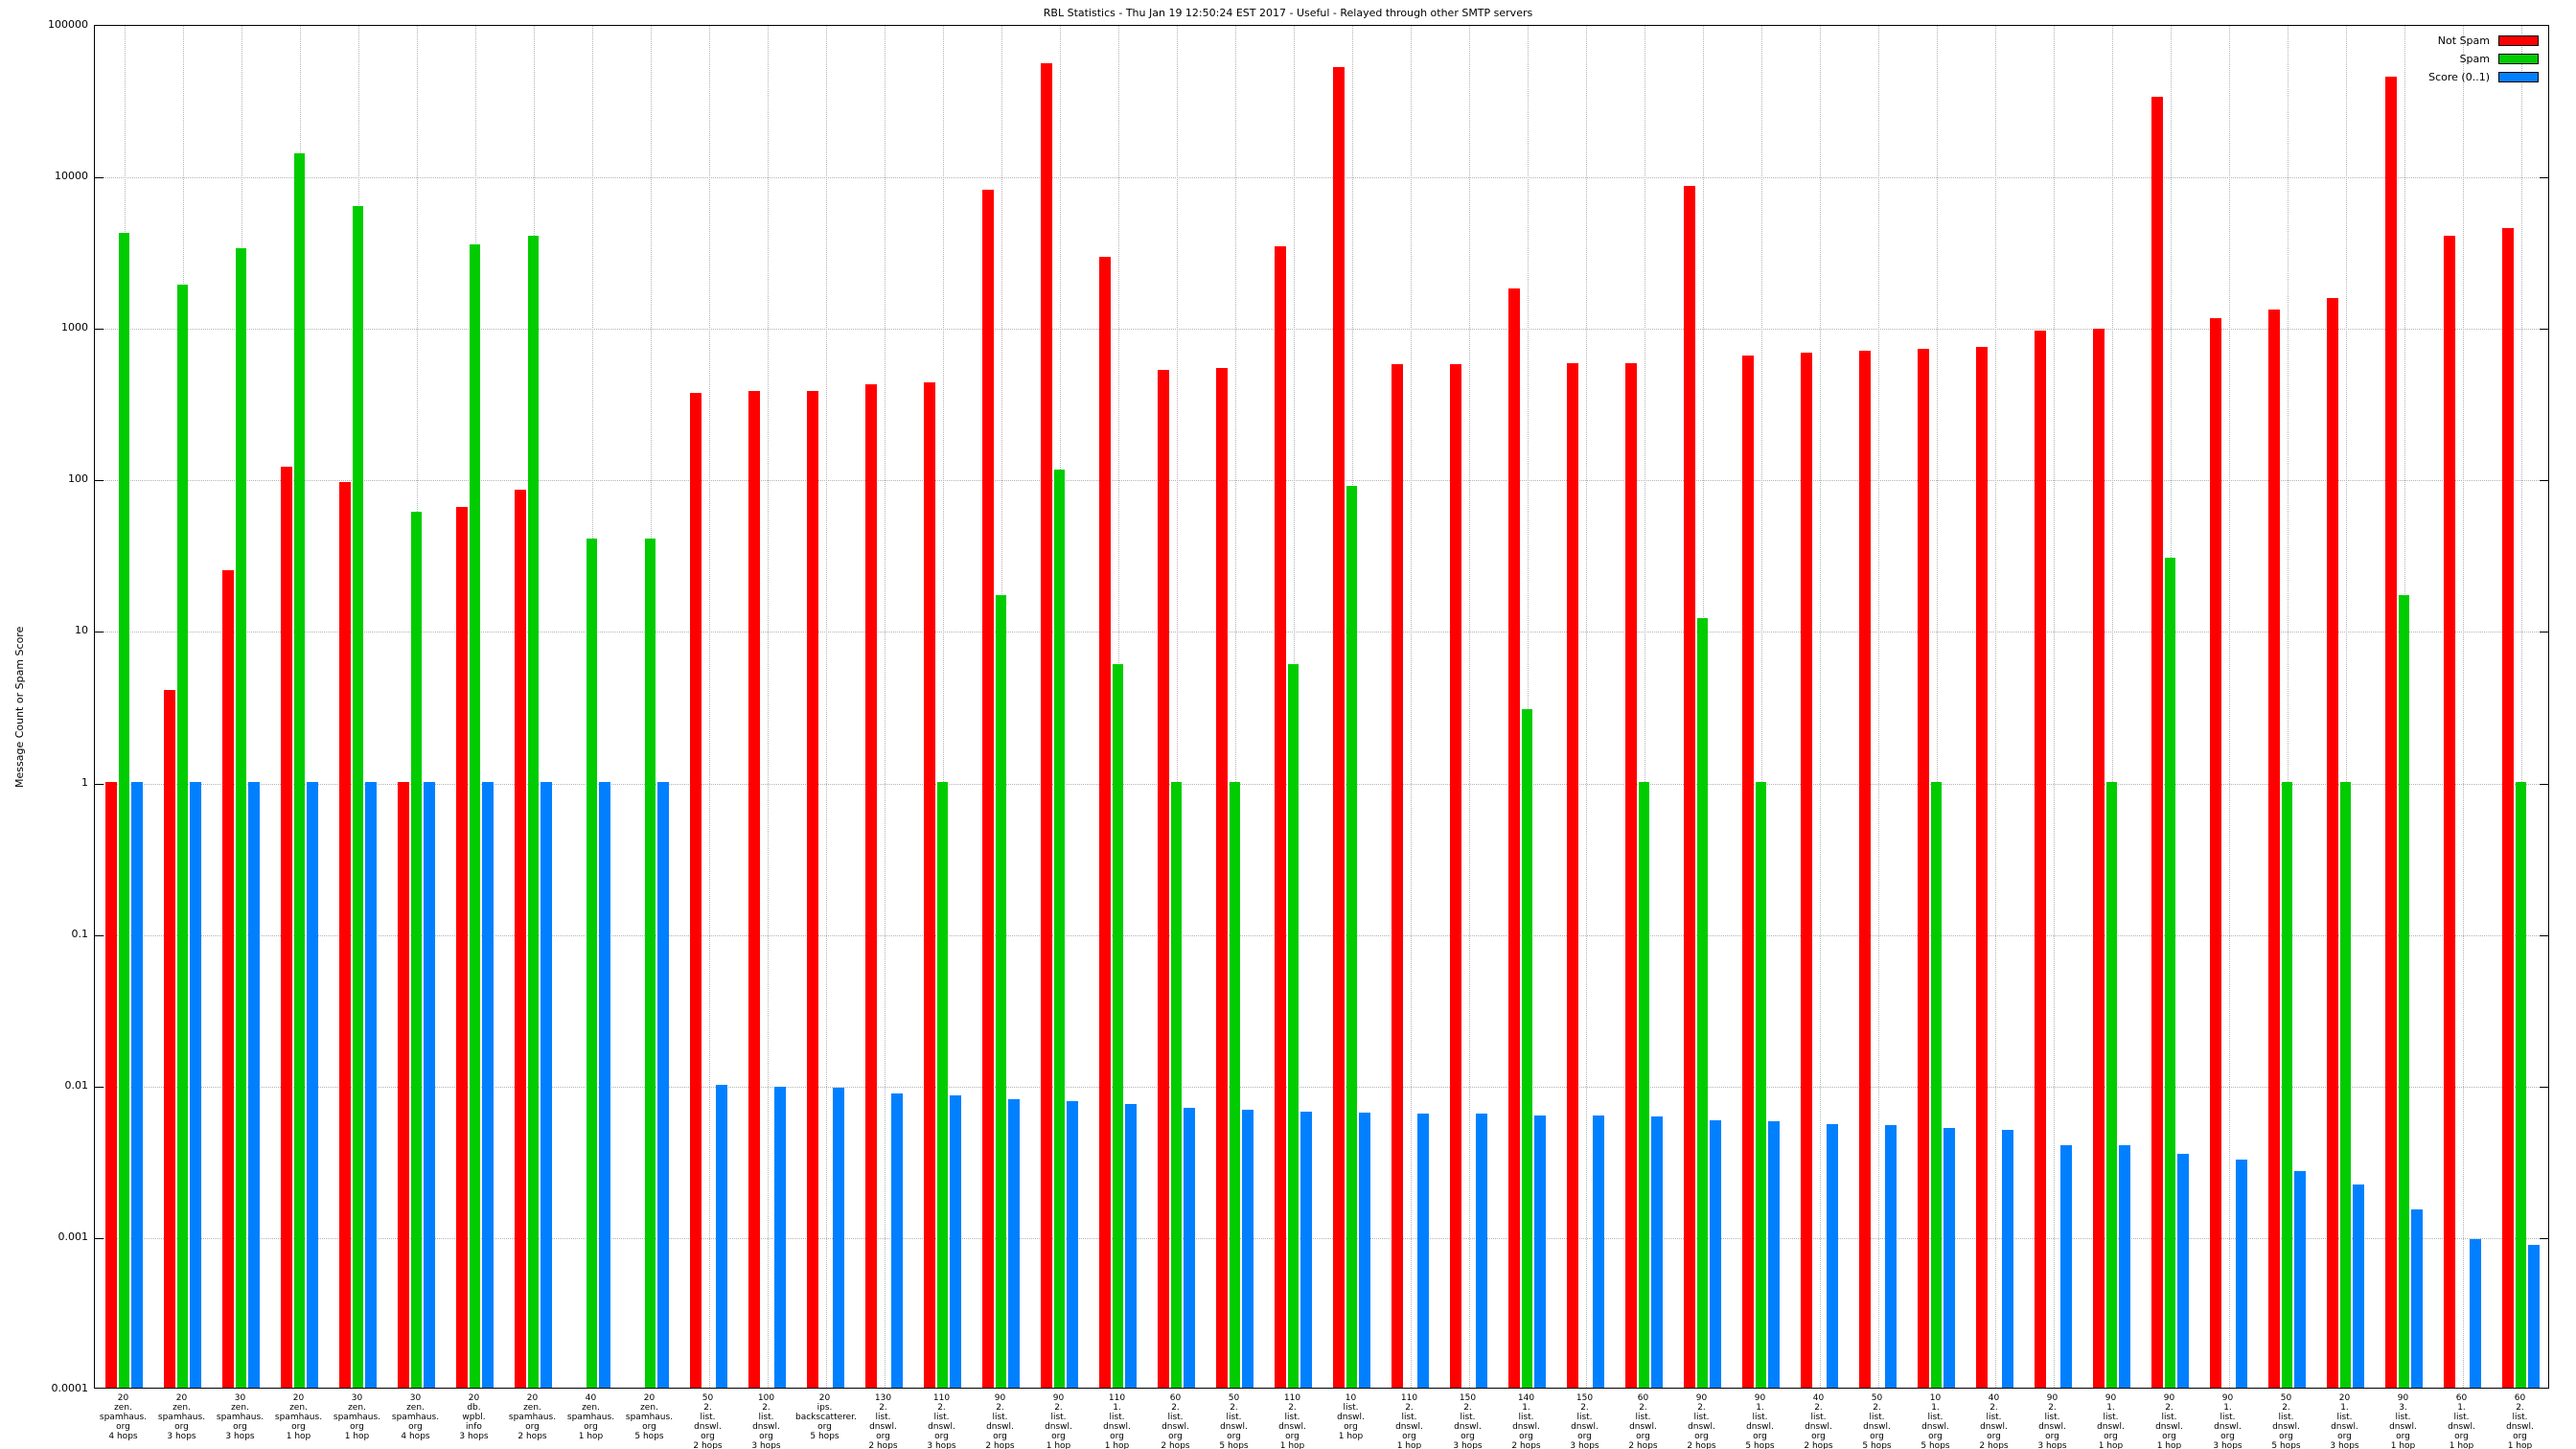 The width and height of the screenshot is (2576, 1449). I want to click on x-tick-label-line: wpbl., so click(474, 1417).